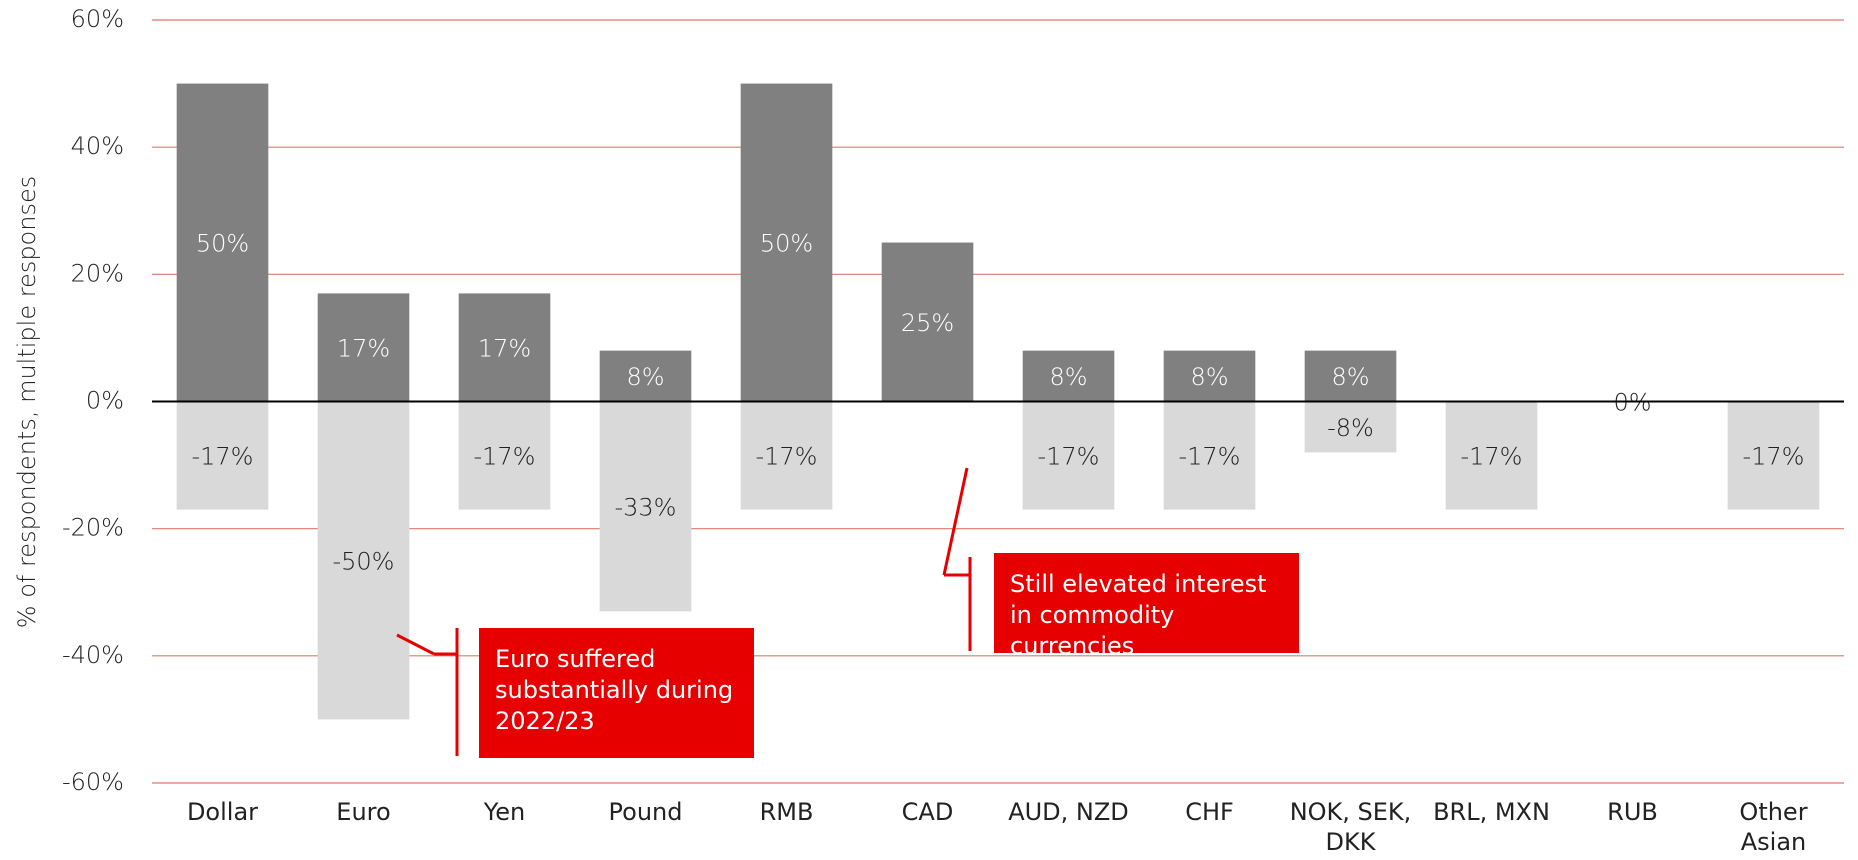 Image resolution: width=1858 pixels, height=860 pixels. What do you see at coordinates (97, 146) in the screenshot?
I see `y-tick-label: 40%` at bounding box center [97, 146].